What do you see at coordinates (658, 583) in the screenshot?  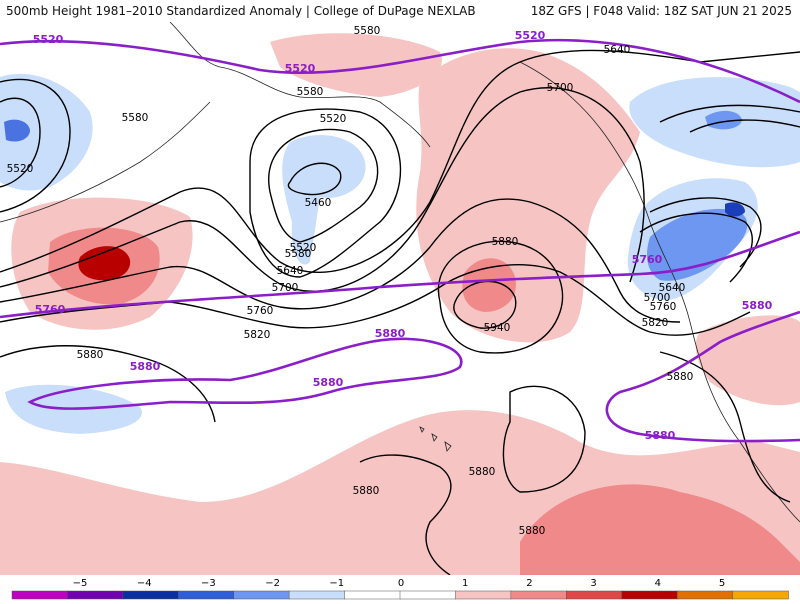 I see `colorbar-tick-label: 4` at bounding box center [658, 583].